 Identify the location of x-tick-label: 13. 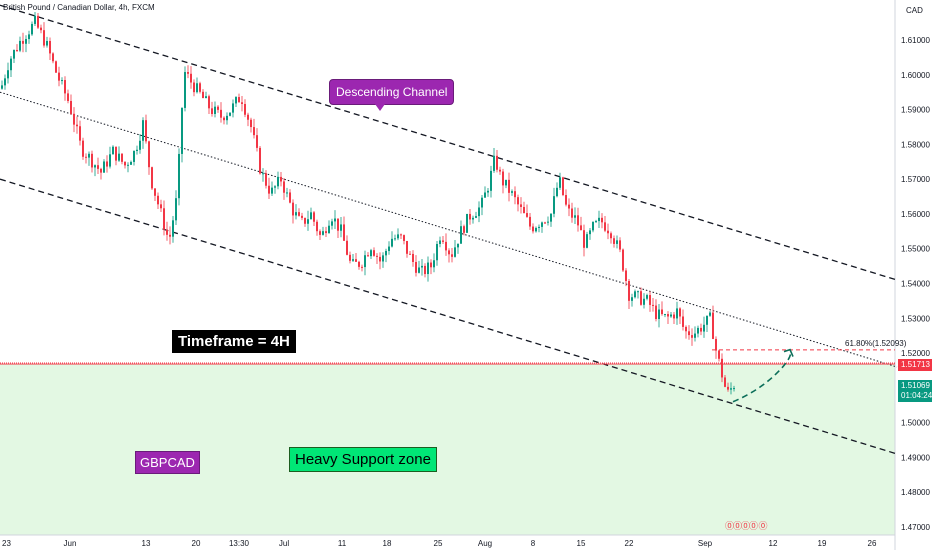
(146, 543).